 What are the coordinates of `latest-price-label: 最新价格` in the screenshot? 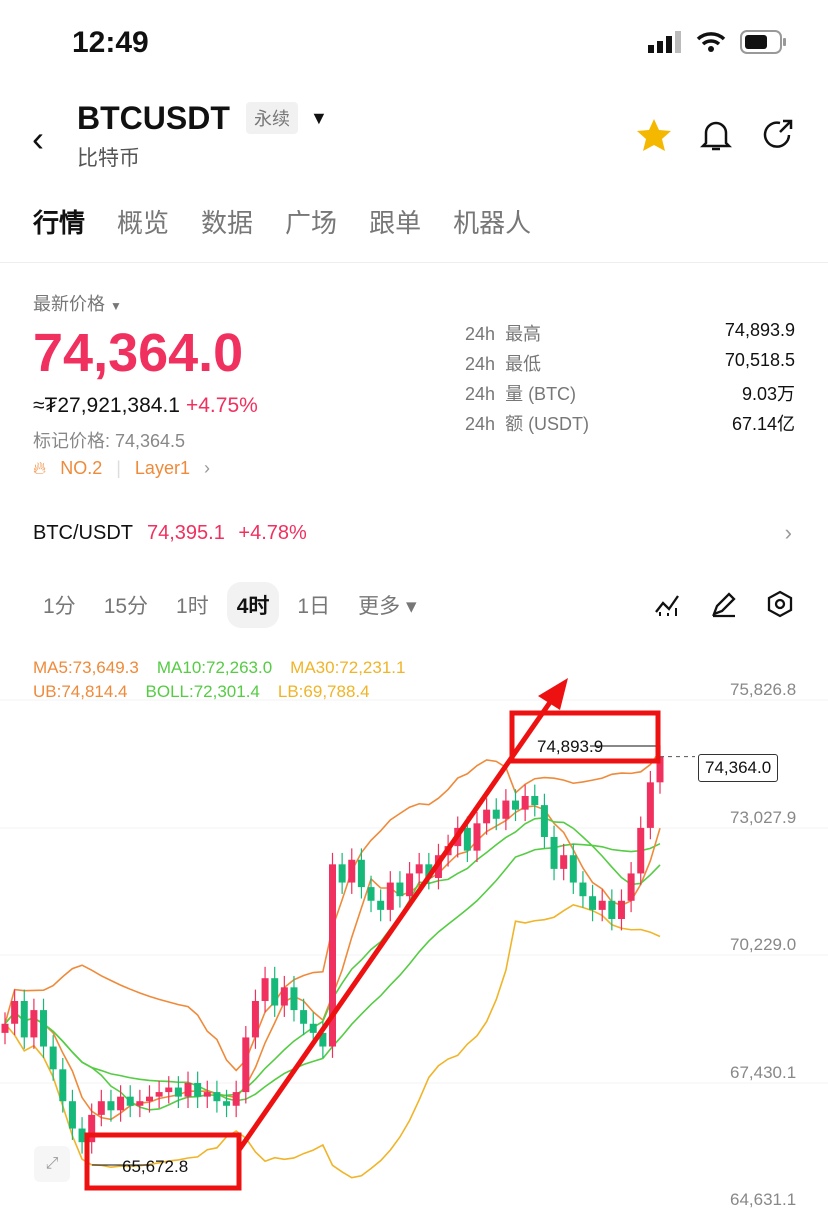 It's located at (69, 304).